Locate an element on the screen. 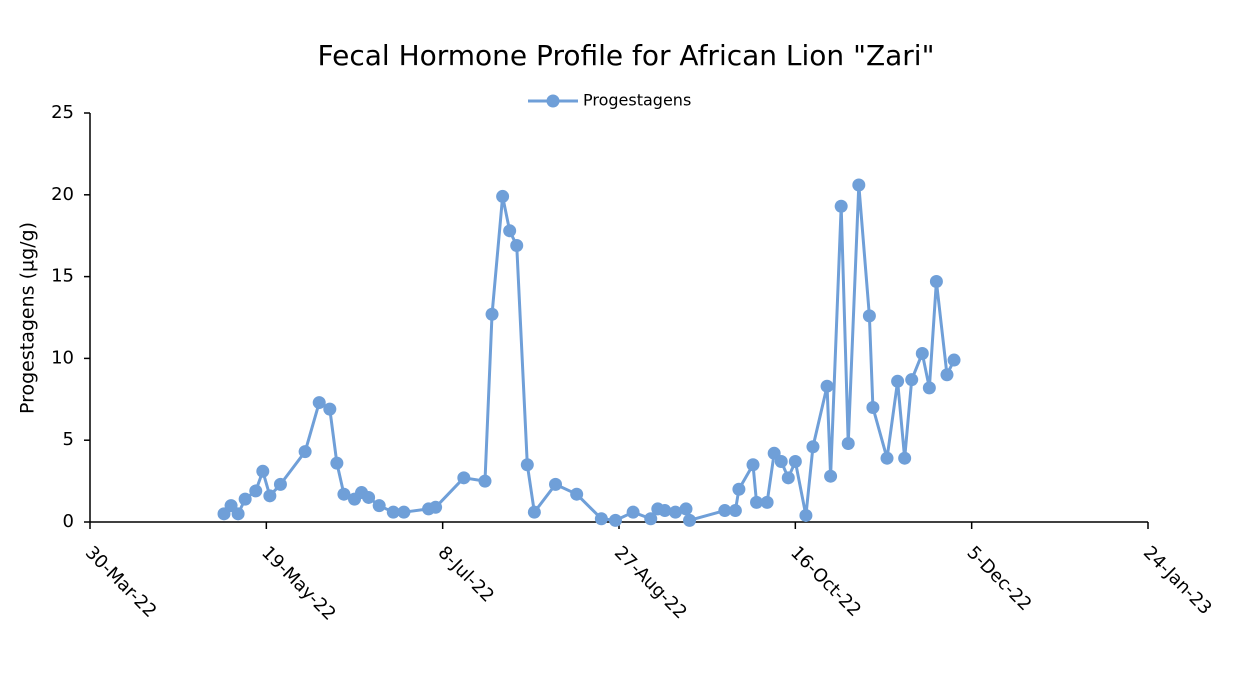 This screenshot has height=692, width=1242. y-tick-label: 5 is located at coordinates (68, 439).